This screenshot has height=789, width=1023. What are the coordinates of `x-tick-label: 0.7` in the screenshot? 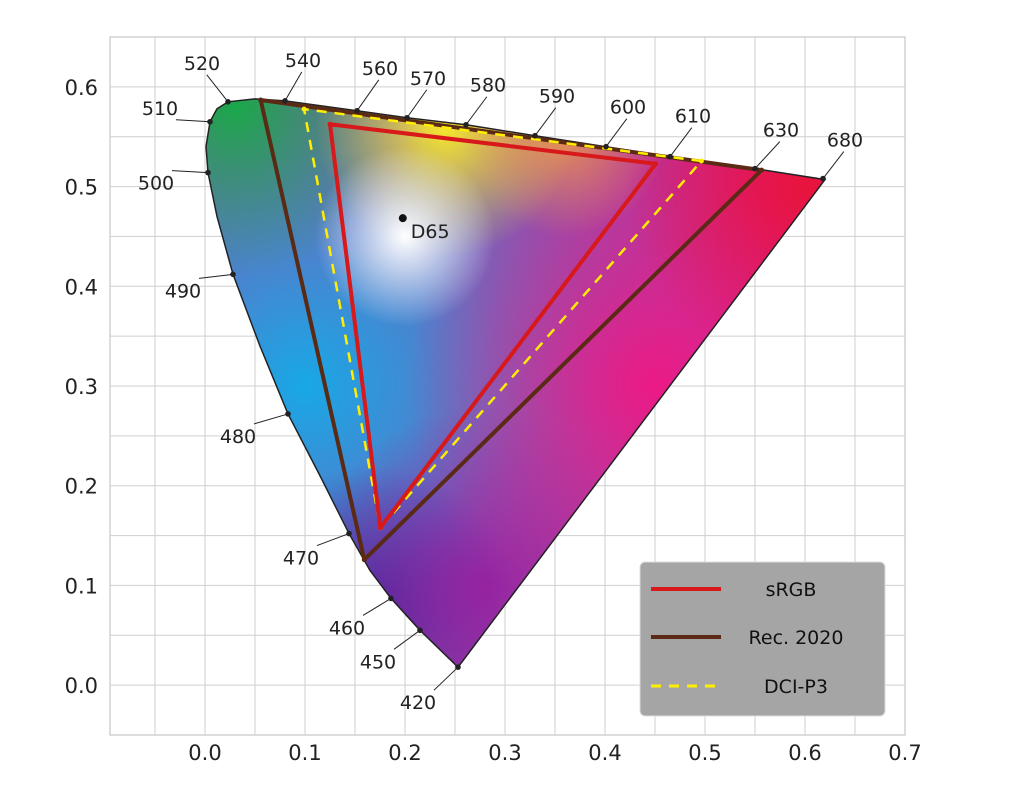 It's located at (904, 753).